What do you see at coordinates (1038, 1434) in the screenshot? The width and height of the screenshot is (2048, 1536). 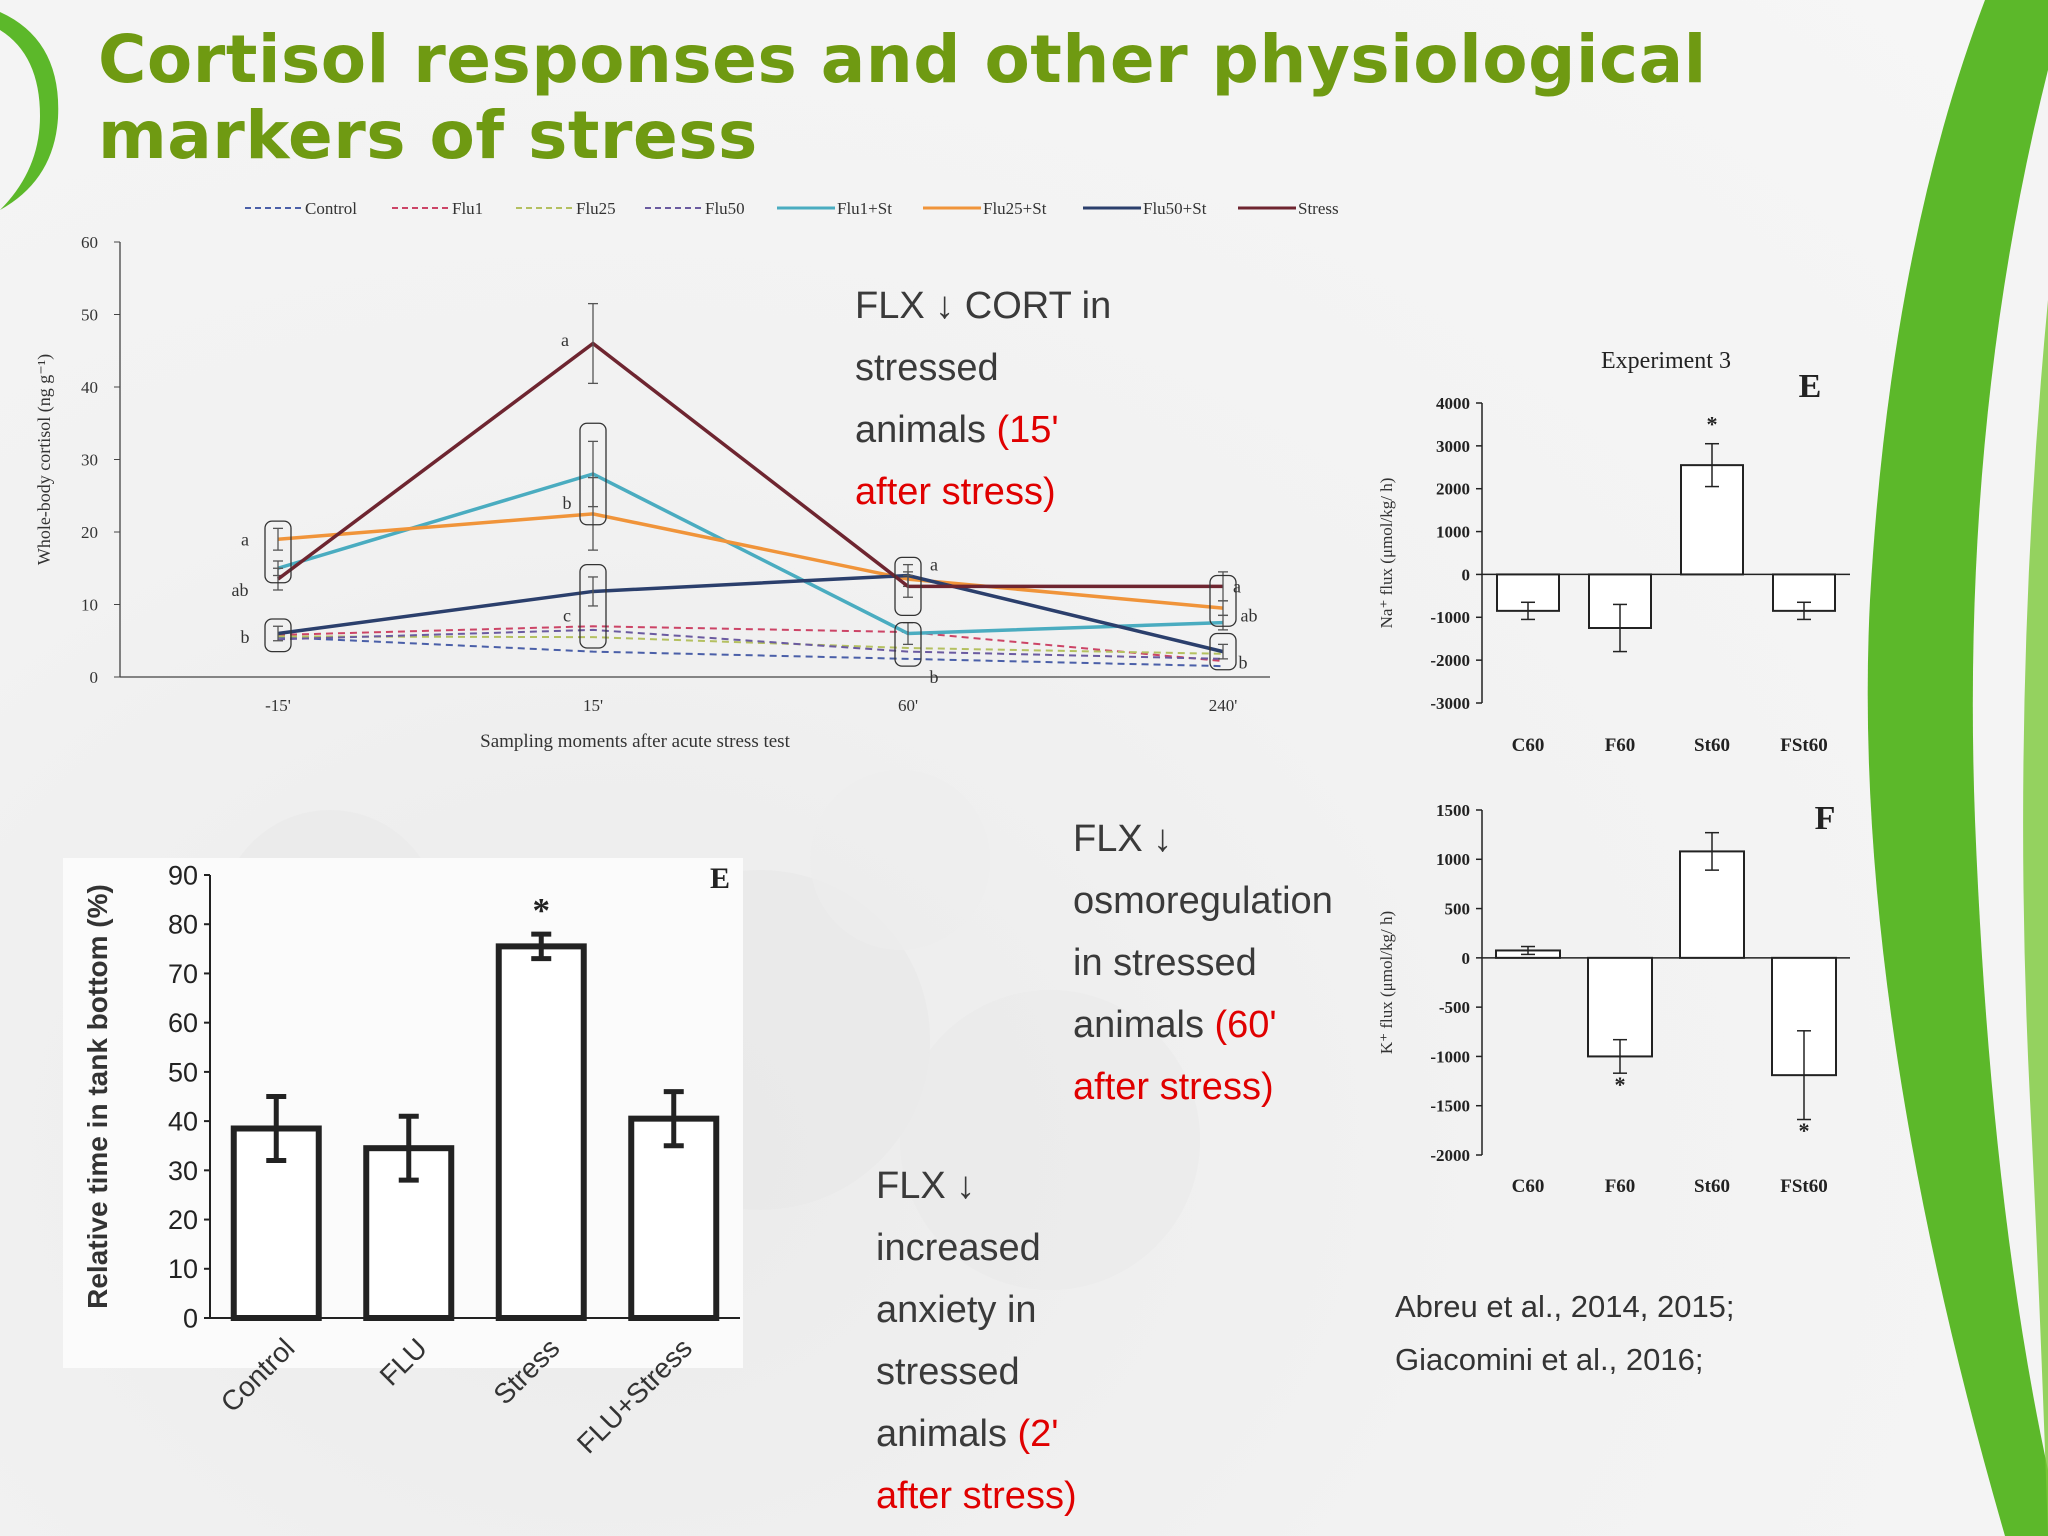 I see `note-highlight: (2'` at bounding box center [1038, 1434].